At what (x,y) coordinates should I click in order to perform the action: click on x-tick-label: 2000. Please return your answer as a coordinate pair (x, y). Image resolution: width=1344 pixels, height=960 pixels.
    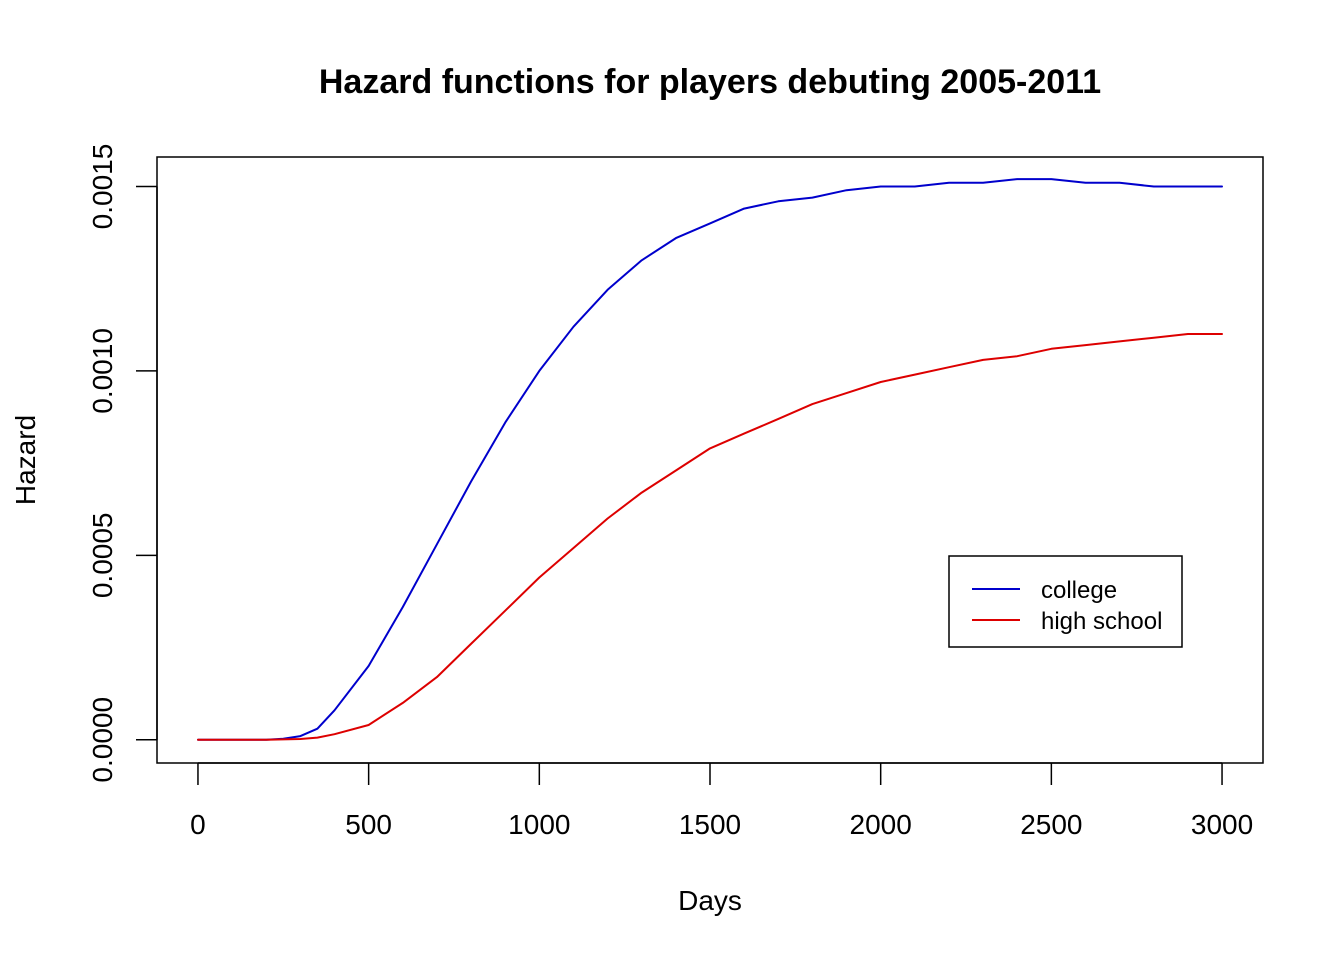
    Looking at the image, I should click on (881, 824).